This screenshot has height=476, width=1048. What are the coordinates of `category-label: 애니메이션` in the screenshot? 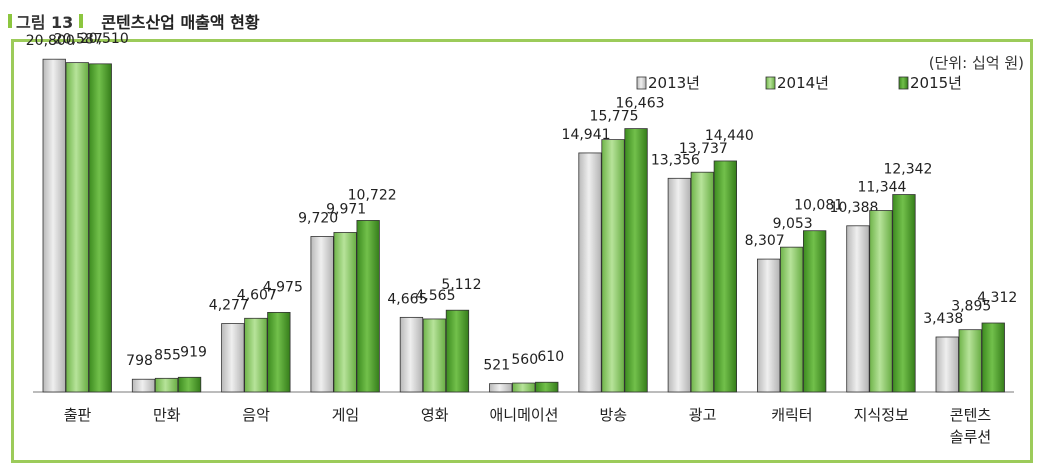 It's located at (523, 415).